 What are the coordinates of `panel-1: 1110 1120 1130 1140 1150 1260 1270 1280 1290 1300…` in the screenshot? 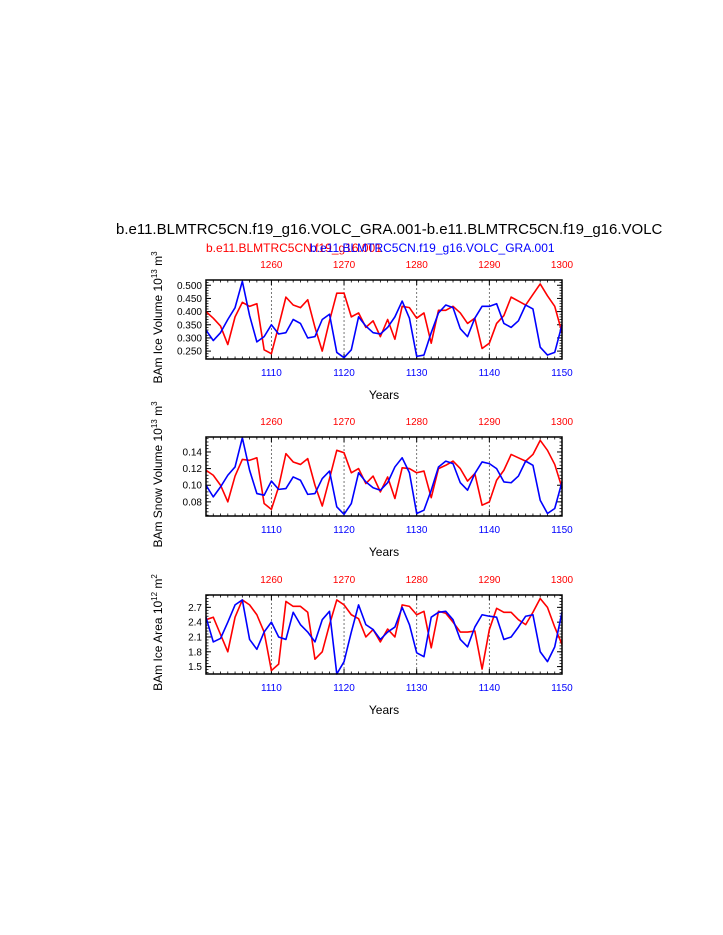 It's located at (362, 326).